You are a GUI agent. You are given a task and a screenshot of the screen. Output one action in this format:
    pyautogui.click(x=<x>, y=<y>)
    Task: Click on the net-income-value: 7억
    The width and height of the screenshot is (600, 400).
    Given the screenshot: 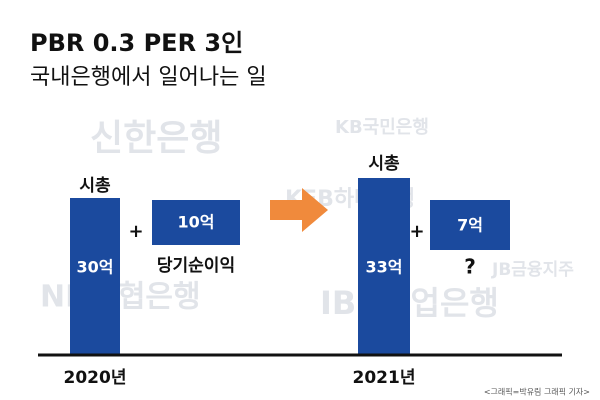 What is the action you would take?
    pyautogui.click(x=470, y=225)
    